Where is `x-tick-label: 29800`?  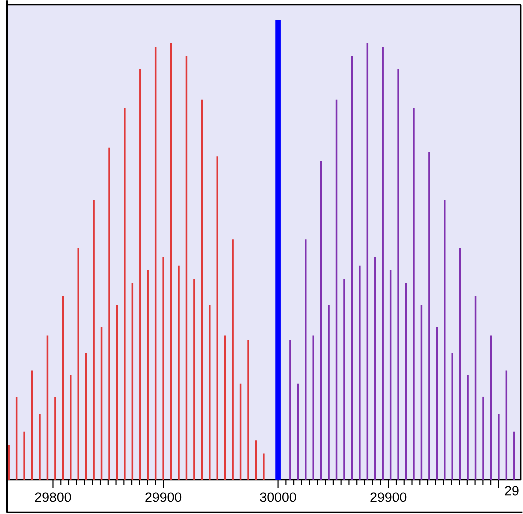
x-tick-label: 29800 is located at coordinates (53, 497).